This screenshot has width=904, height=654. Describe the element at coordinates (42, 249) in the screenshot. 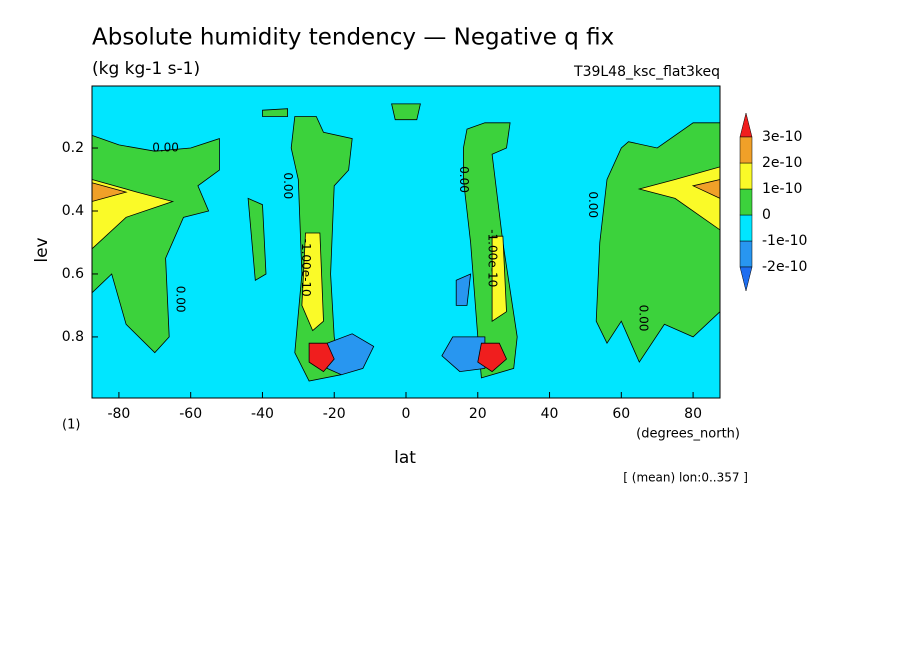

I see `y-axis-label: lev` at that location.